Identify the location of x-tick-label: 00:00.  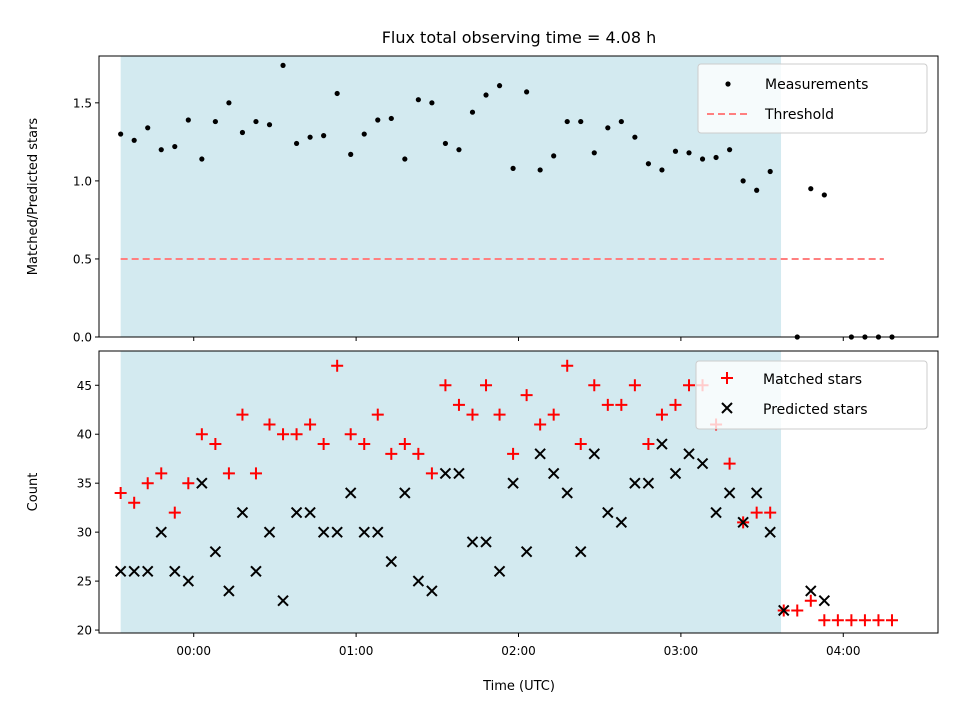
(193, 651).